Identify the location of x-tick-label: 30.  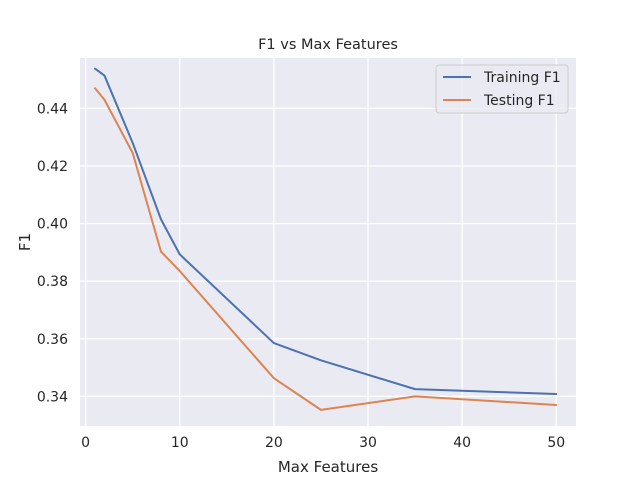
(368, 443).